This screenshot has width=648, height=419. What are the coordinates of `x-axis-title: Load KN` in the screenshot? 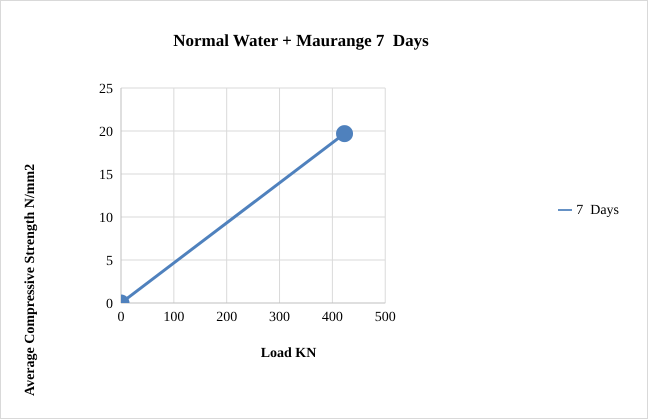 It's located at (289, 354).